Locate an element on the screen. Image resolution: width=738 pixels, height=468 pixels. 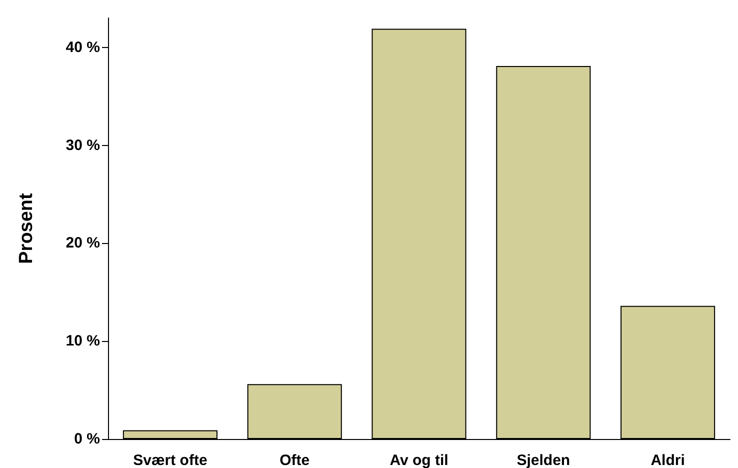
y-tick-label: 10 % is located at coordinates (83, 341).